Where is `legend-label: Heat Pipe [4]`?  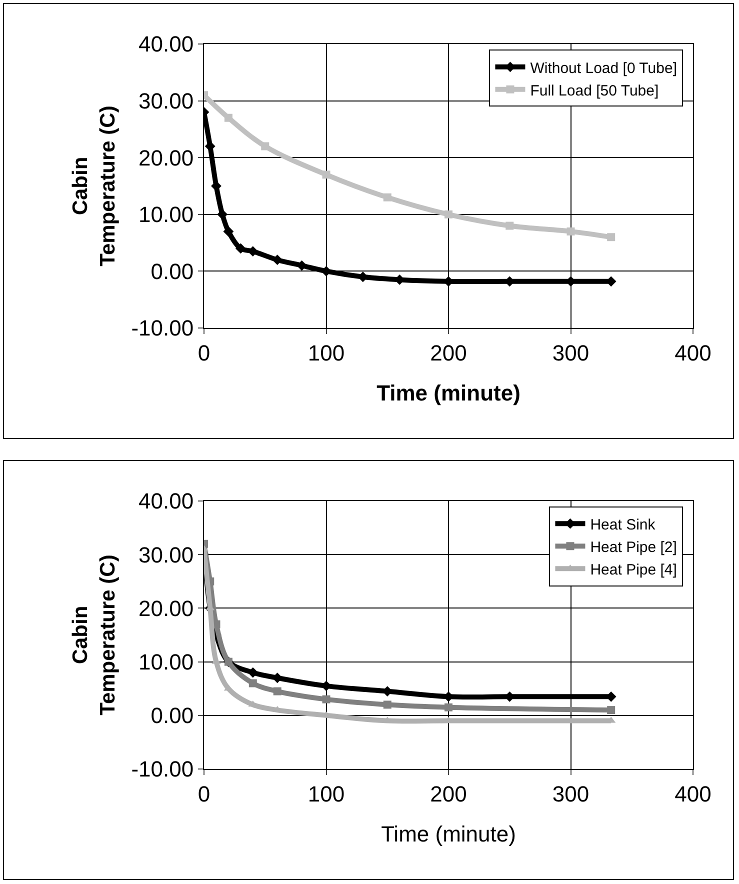
legend-label: Heat Pipe [4] is located at coordinates (633, 569).